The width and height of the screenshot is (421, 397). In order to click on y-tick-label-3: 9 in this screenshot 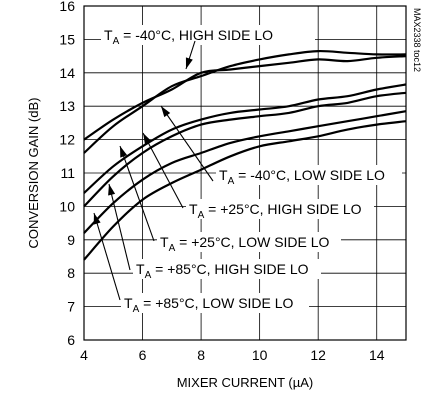, I will do `click(71, 240)`.